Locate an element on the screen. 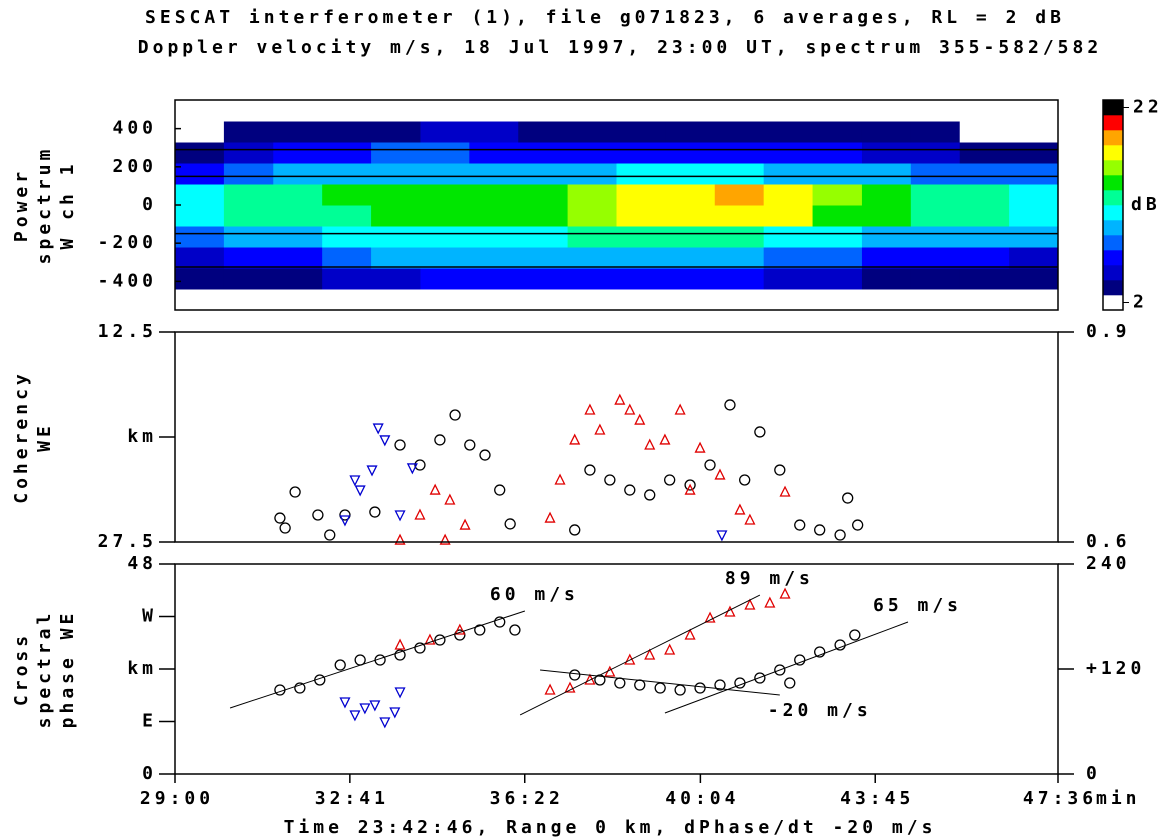 The width and height of the screenshot is (1176, 839). fit-label: 60 m/s is located at coordinates (534, 594).